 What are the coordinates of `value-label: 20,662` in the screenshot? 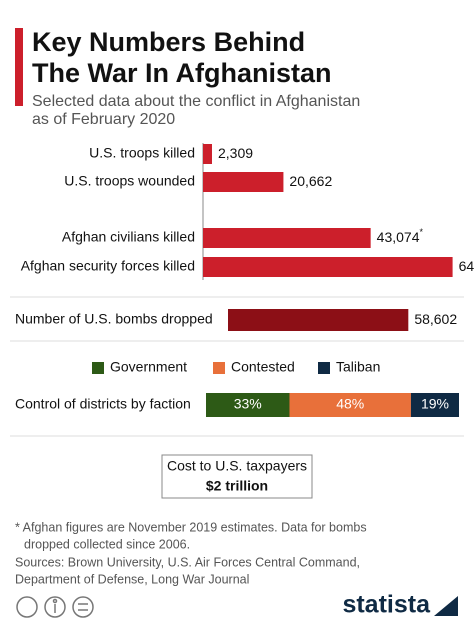 It's located at (310, 181).